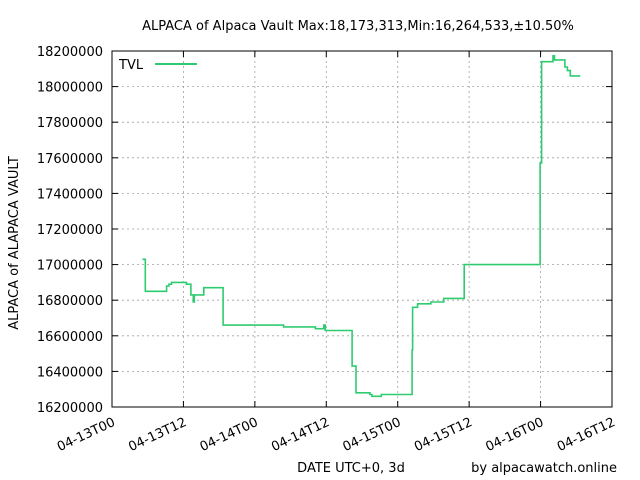  Describe the element at coordinates (544, 468) in the screenshot. I see `credit-label: by alpacawatch.online` at that location.